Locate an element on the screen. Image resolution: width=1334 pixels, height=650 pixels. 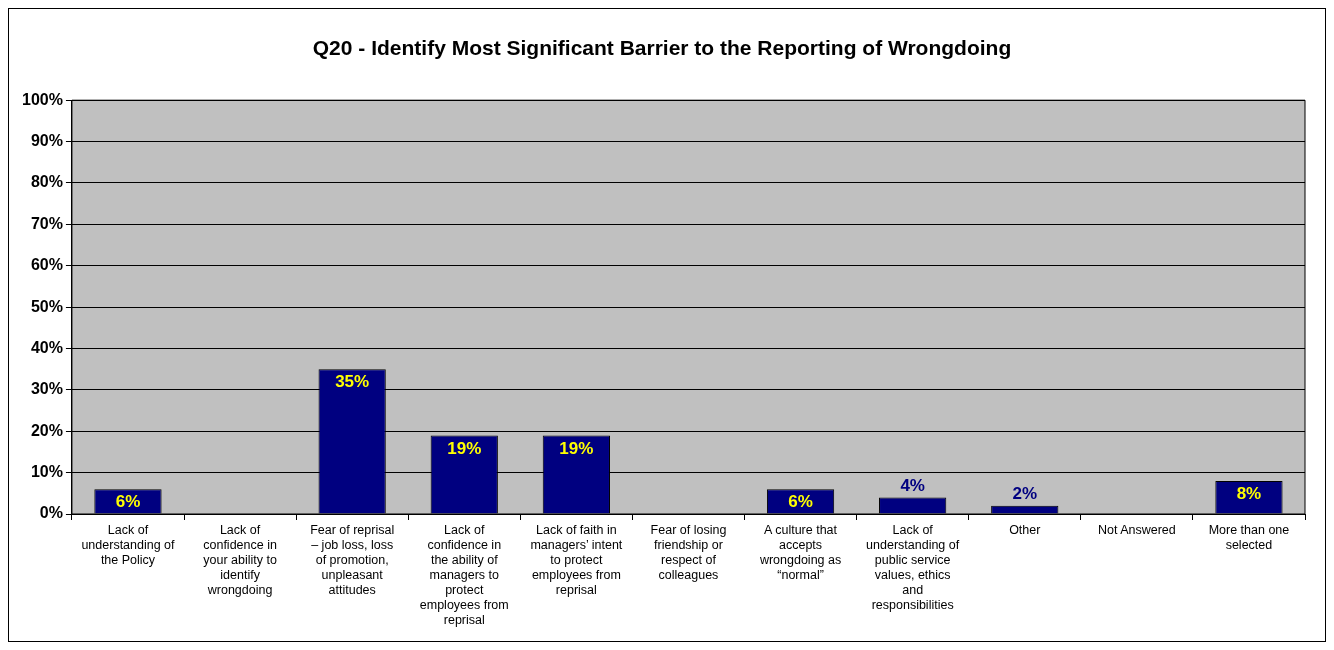
x-tick-label: Lack of confidence in your ability to identify wrongdoing is located at coordinates (240, 559).